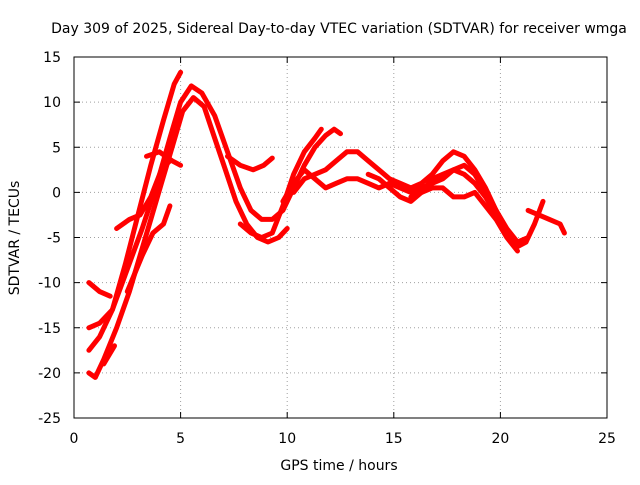  What do you see at coordinates (15, 238) in the screenshot?
I see `y-axis-label: SDTVAR / TECUs` at bounding box center [15, 238].